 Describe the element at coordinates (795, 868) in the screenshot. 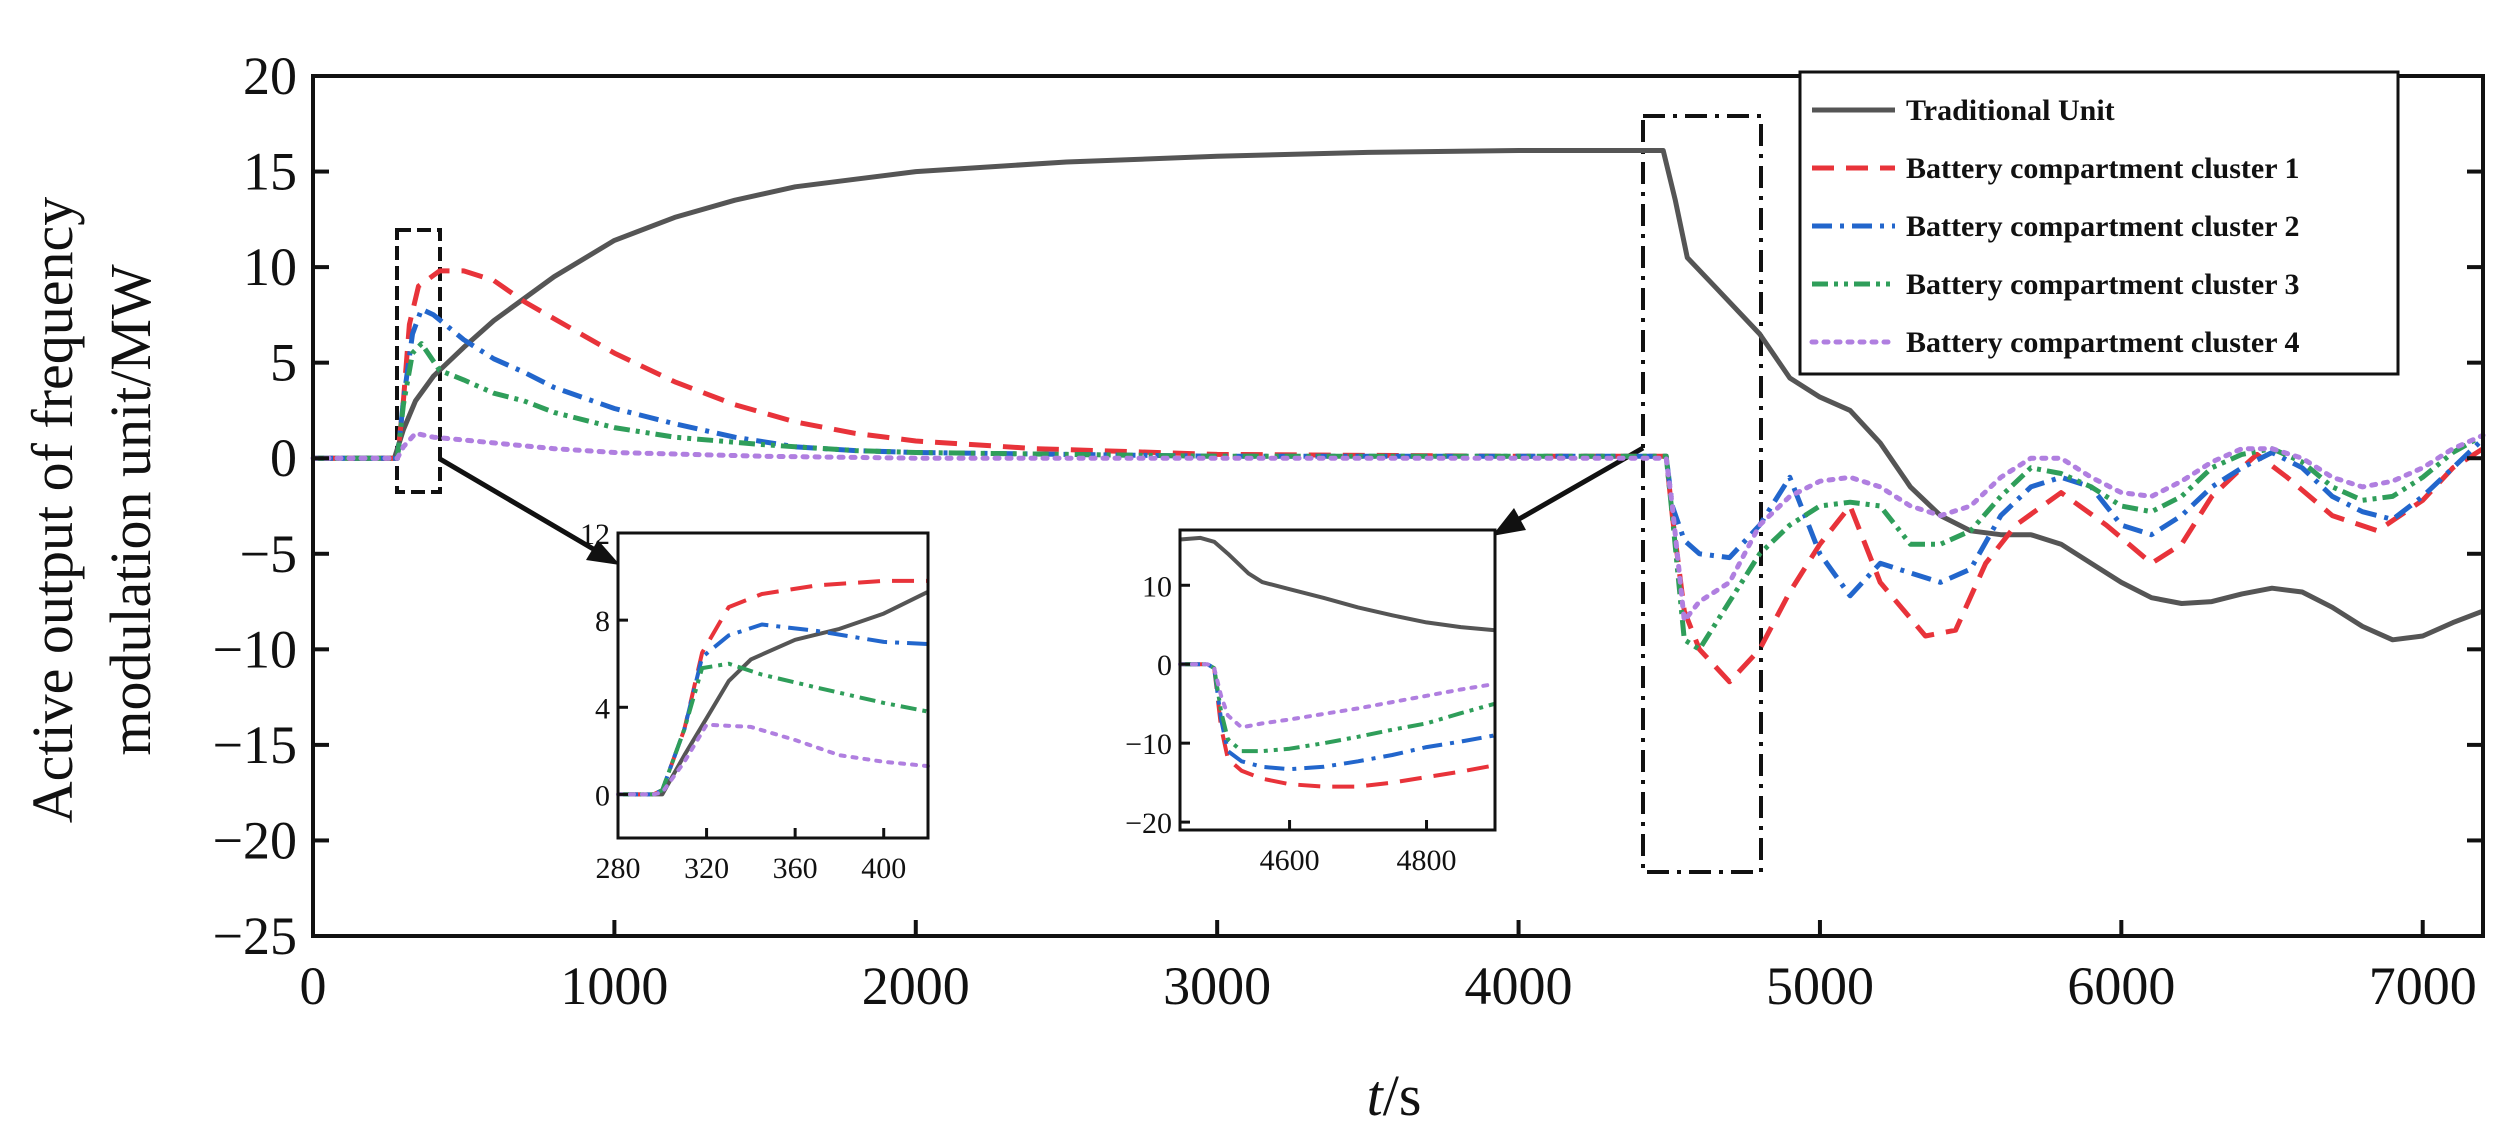

I see `inset-x-tick-label: 360` at that location.